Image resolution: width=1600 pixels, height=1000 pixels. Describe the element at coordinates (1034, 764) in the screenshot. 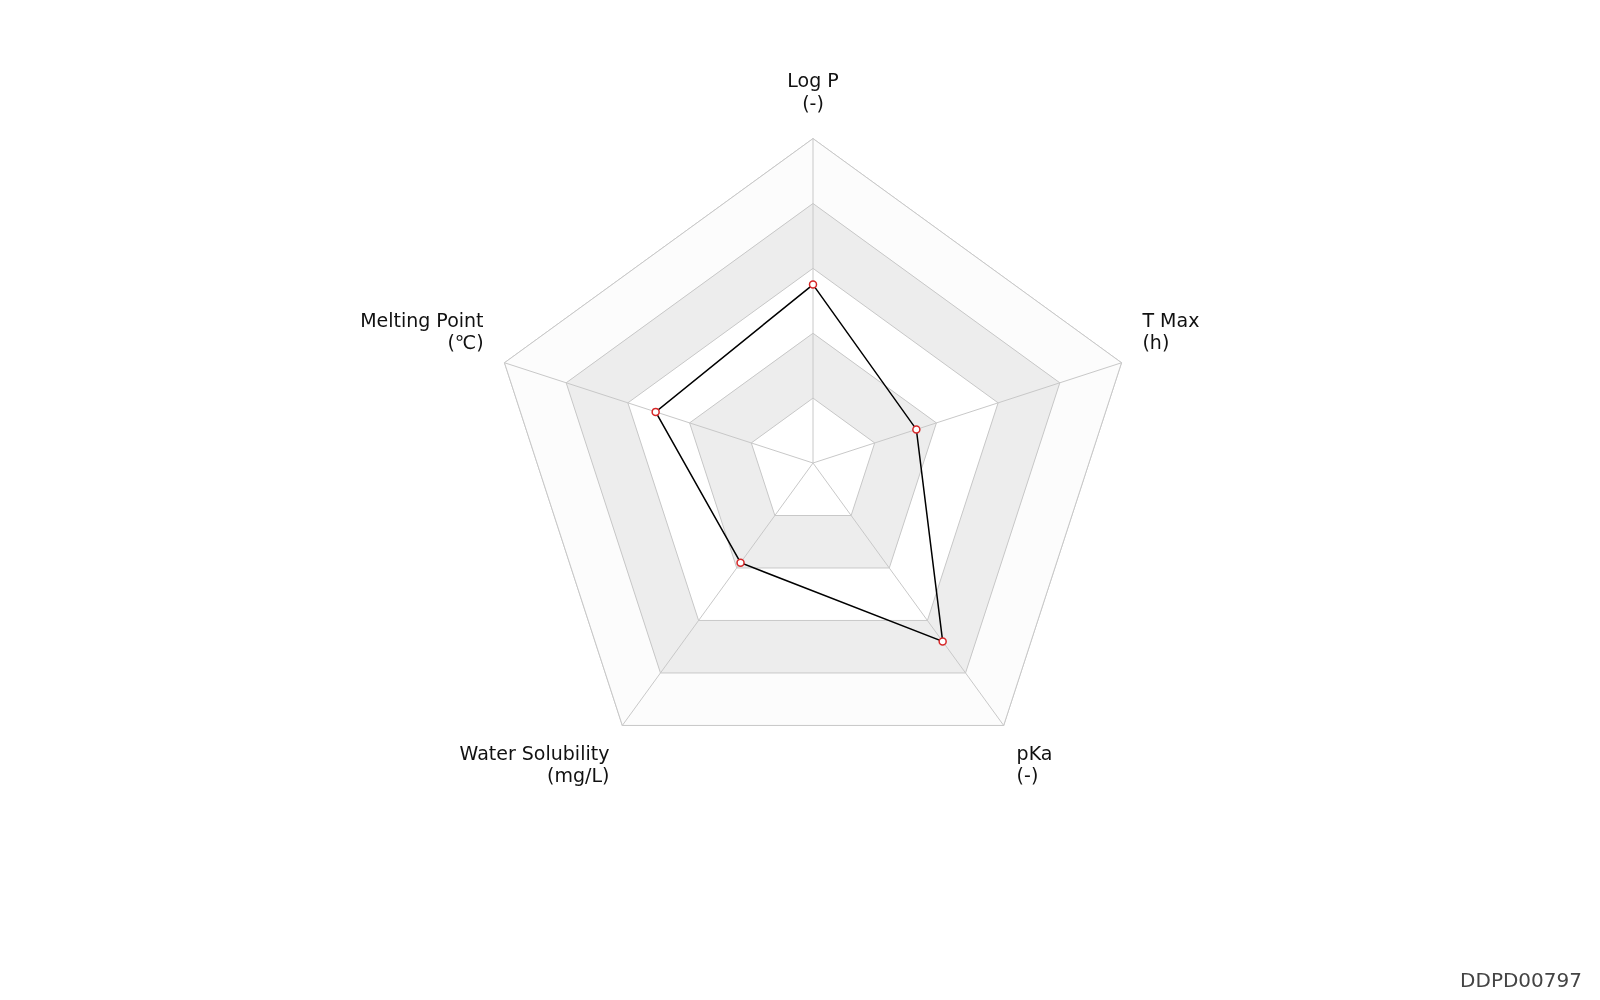

I see `spoke-label: pKa (-)` at that location.